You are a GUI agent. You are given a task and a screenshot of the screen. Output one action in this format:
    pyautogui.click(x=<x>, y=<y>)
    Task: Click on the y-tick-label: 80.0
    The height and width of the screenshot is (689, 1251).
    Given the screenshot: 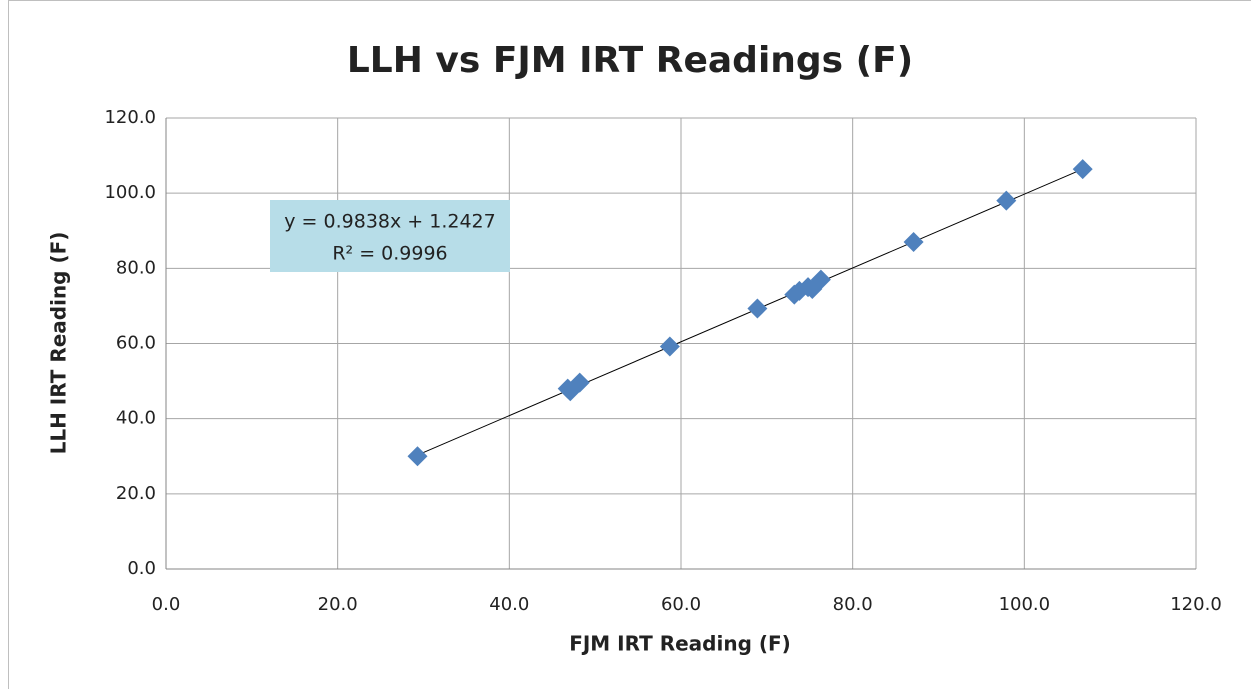 What is the action you would take?
    pyautogui.click(x=136, y=267)
    